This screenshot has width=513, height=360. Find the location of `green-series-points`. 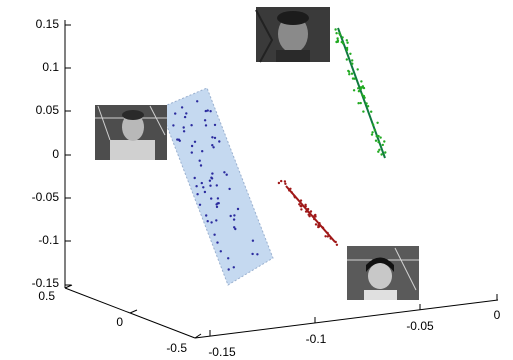

green-series-points is located at coordinates (360, 92).